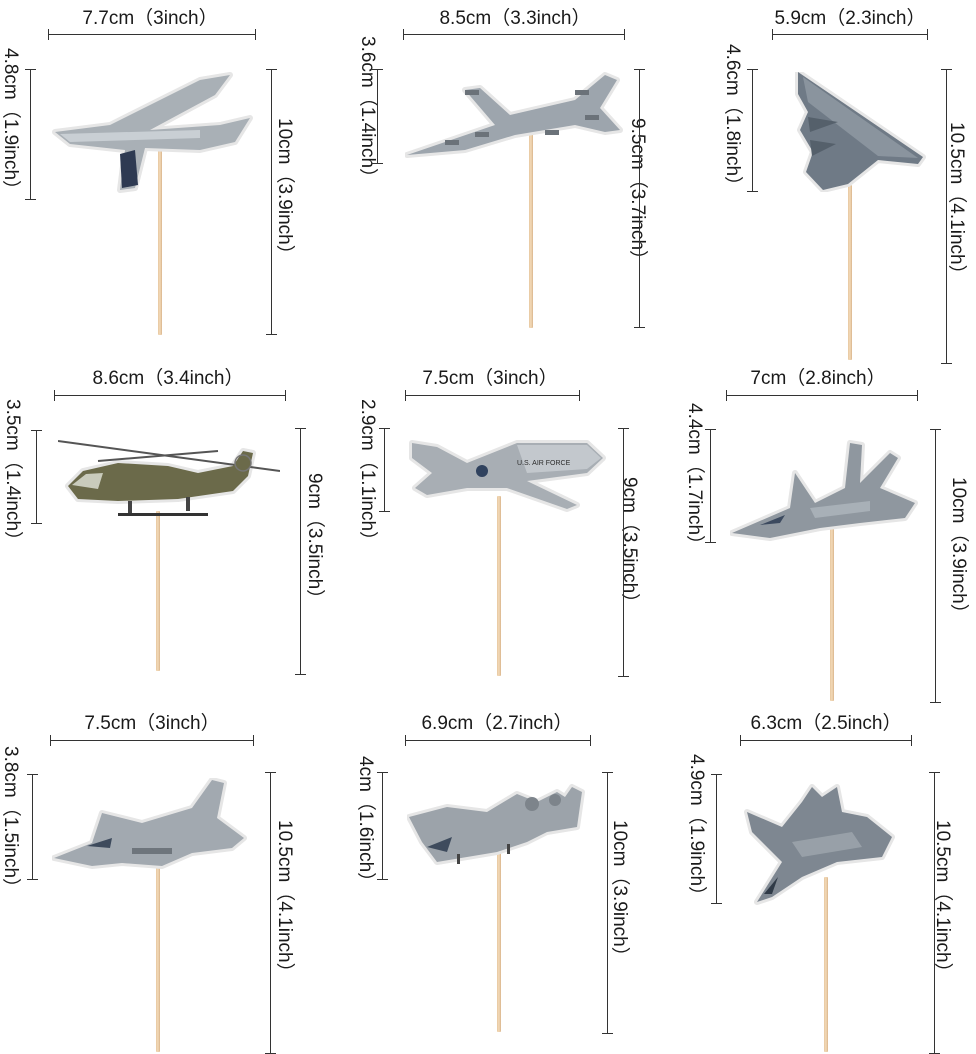  I want to click on width-label: 6.9cm（2.7inch）, so click(497, 723).